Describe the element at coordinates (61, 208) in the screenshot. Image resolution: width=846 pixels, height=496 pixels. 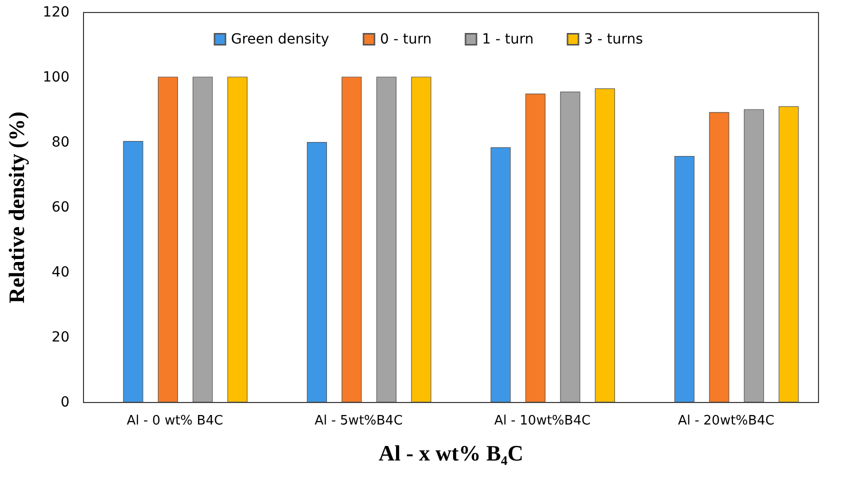
I see `y-tick-label: 60` at that location.